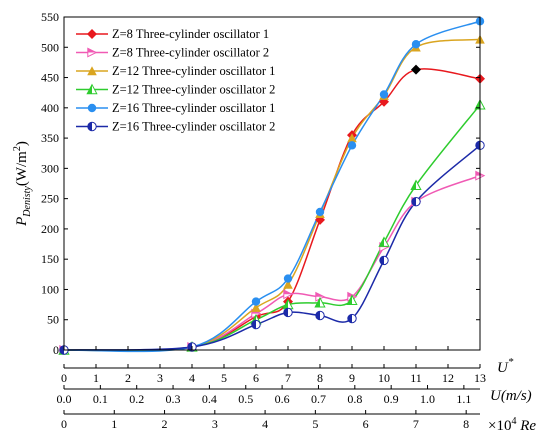 The height and width of the screenshot is (446, 550). I want to click on x-axis-primary-tick-label: 8, so click(320, 378).